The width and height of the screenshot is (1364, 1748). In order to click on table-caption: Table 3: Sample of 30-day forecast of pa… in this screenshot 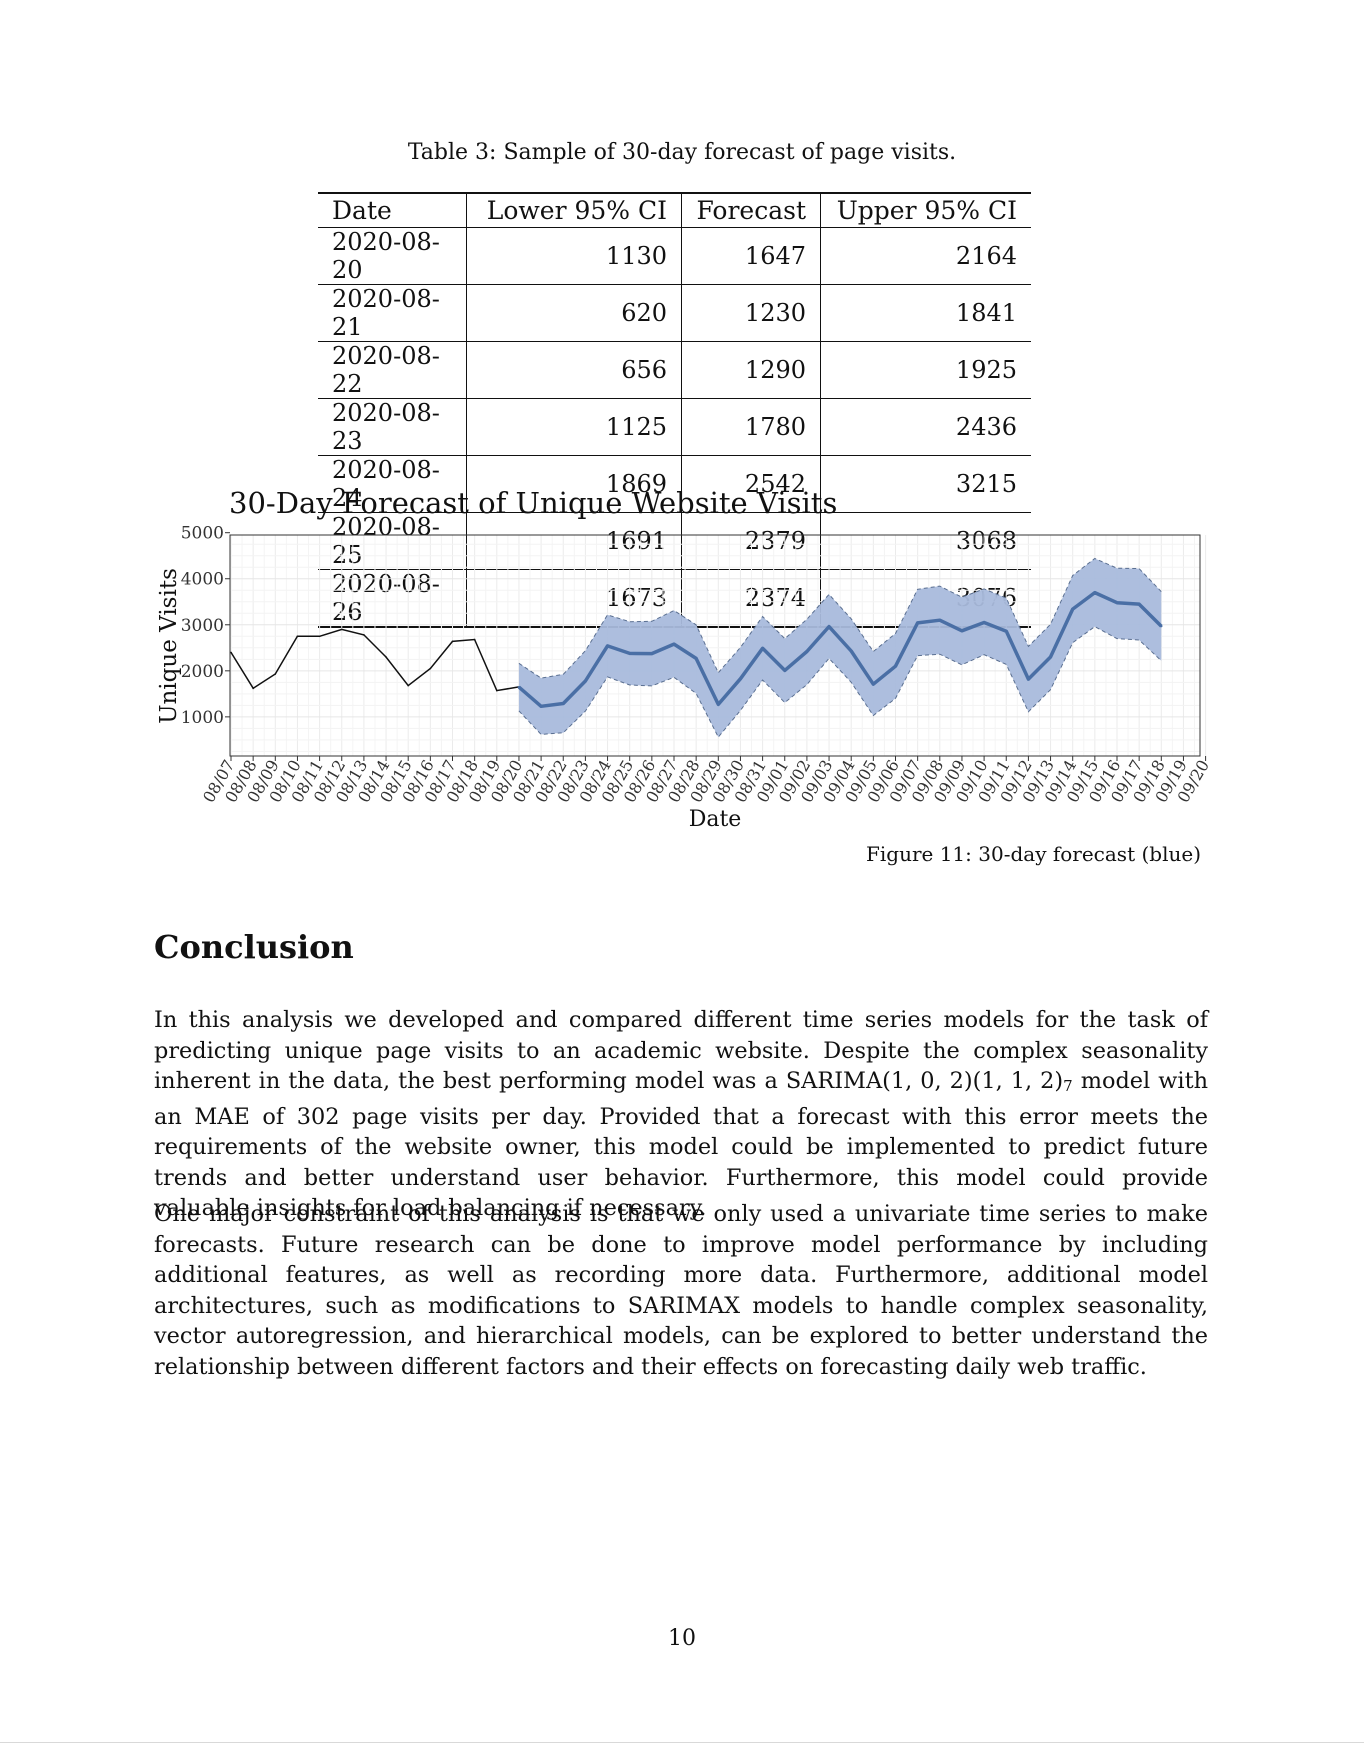, I will do `click(682, 152)`.